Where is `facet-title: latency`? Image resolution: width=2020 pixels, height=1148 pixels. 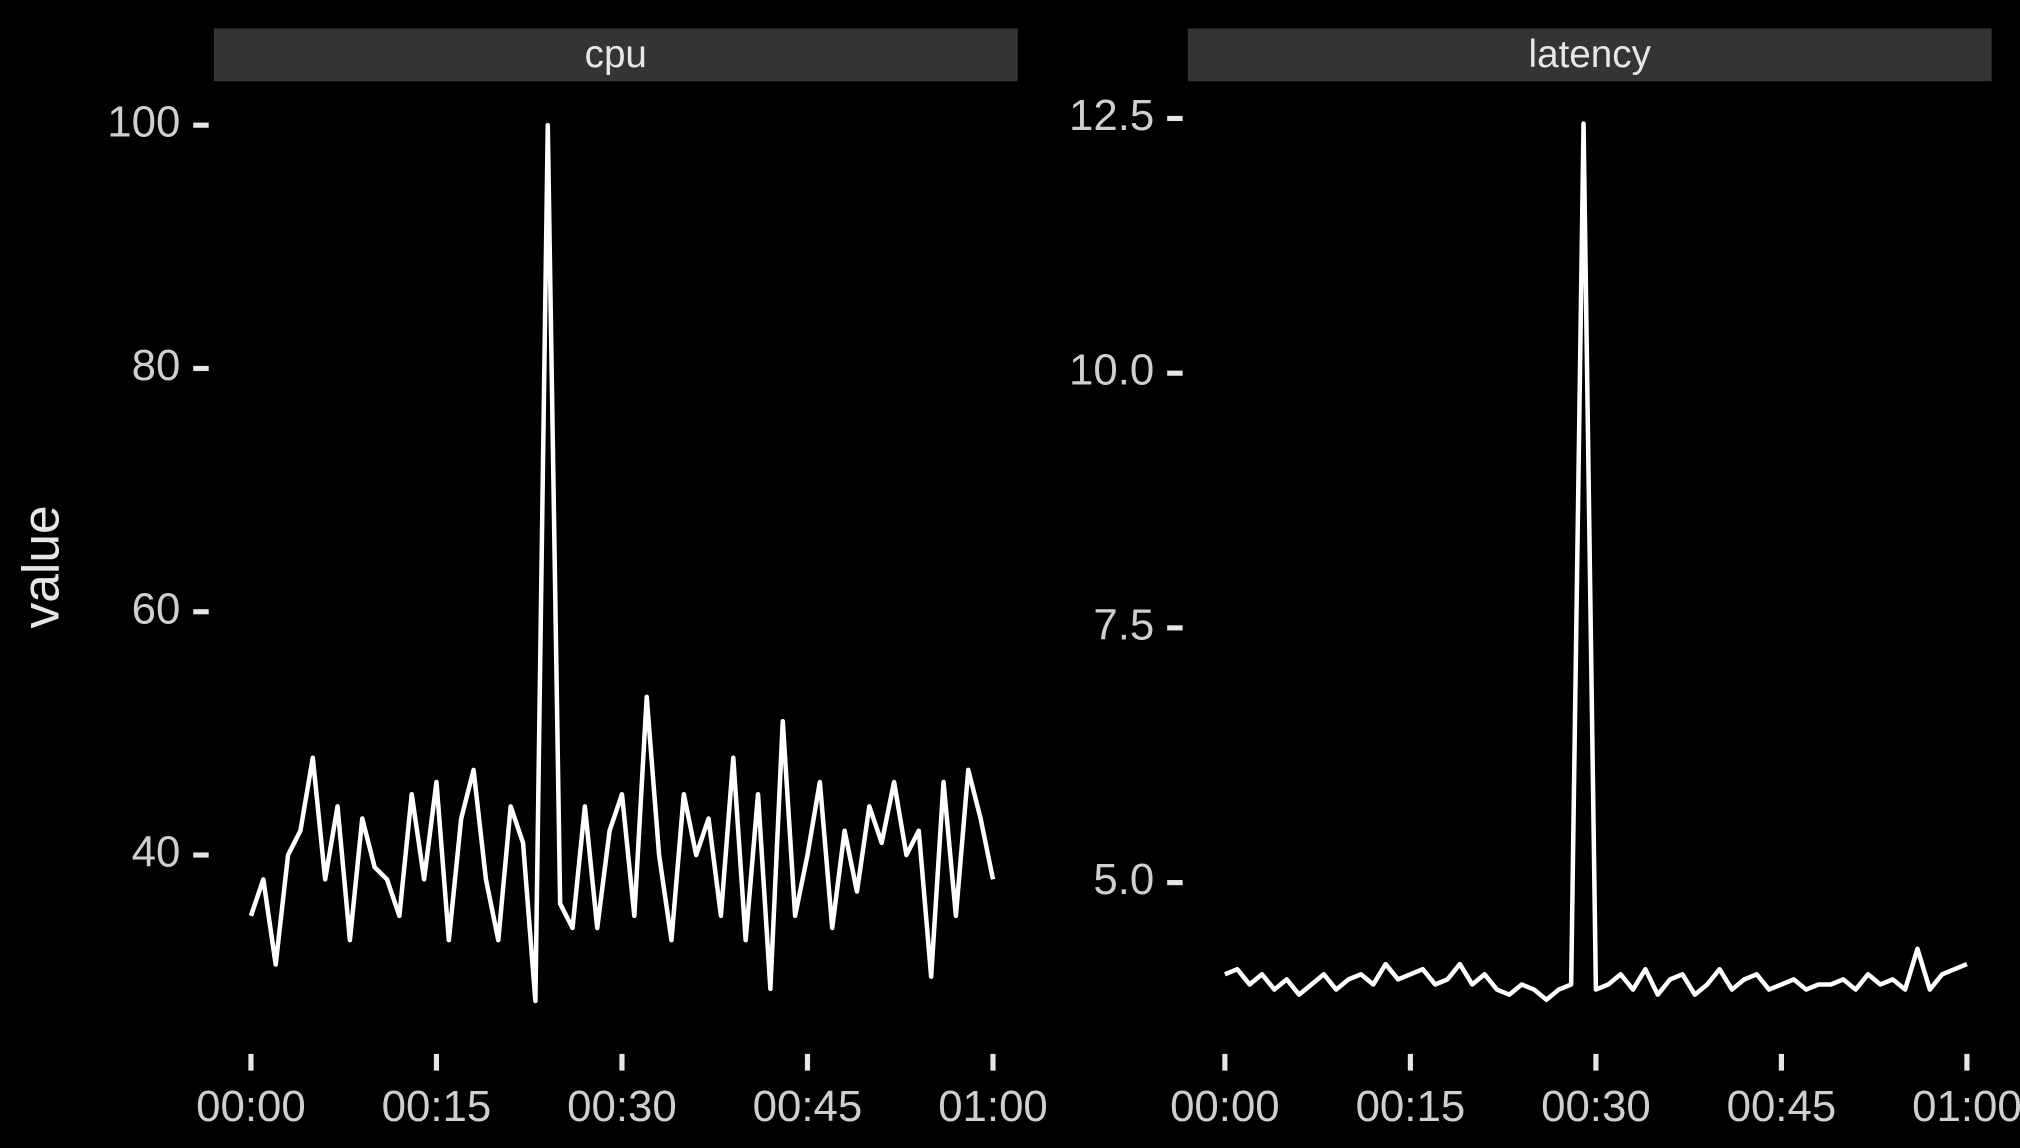 facet-title: latency is located at coordinates (1590, 54).